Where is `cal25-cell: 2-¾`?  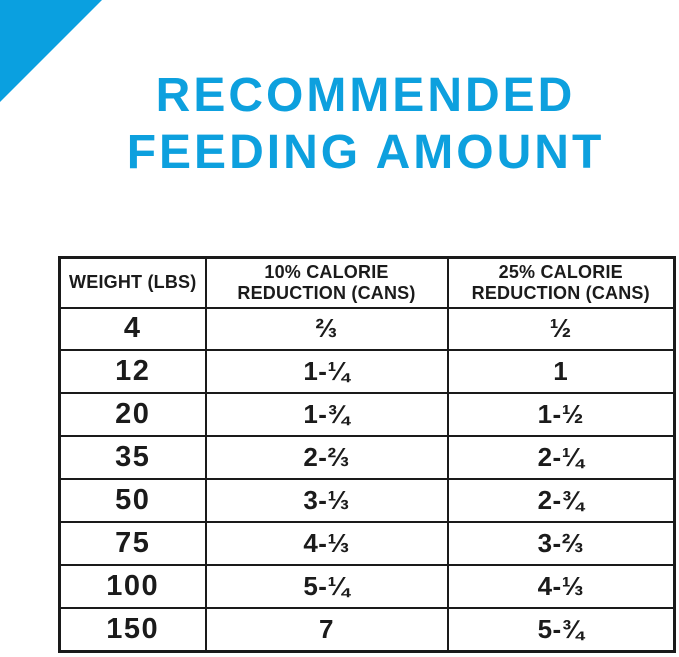
cal25-cell: 2-¾ is located at coordinates (561, 501).